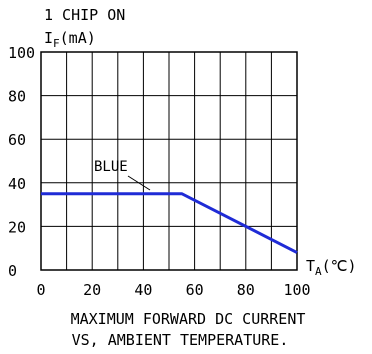 Image resolution: width=372 pixels, height=354 pixels. Describe the element at coordinates (84, 15) in the screenshot. I see `note-text: 1 CHIP ON` at that location.